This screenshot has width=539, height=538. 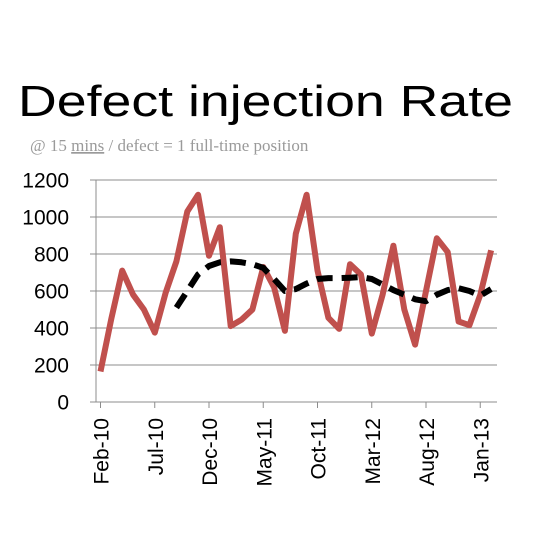 What do you see at coordinates (87, 145) in the screenshot?
I see `chart-subtitle-part: mins` at bounding box center [87, 145].